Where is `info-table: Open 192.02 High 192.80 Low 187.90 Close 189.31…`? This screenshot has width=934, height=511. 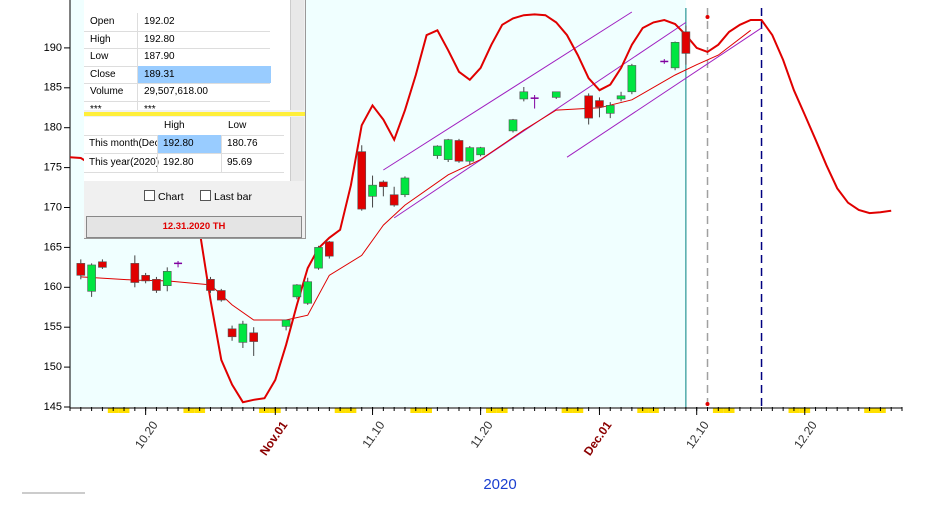
info-table: Open 192.02 High 192.80 Low 187.90 Close 189.31… is located at coordinates (187, 55).